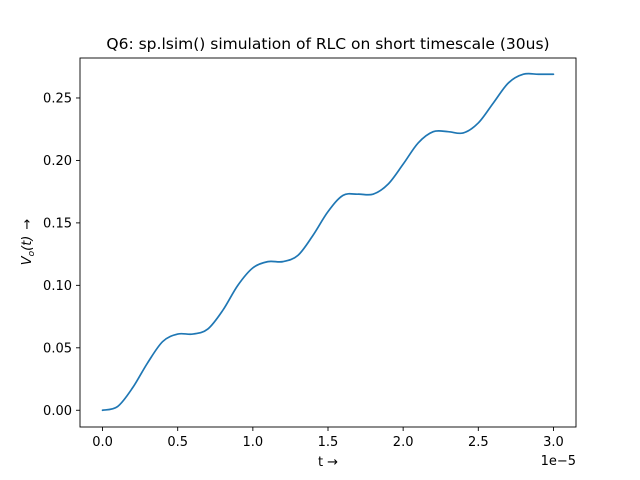 The image size is (640, 480). What do you see at coordinates (558, 461) in the screenshot?
I see `x-offset-text: 1e−5` at bounding box center [558, 461].